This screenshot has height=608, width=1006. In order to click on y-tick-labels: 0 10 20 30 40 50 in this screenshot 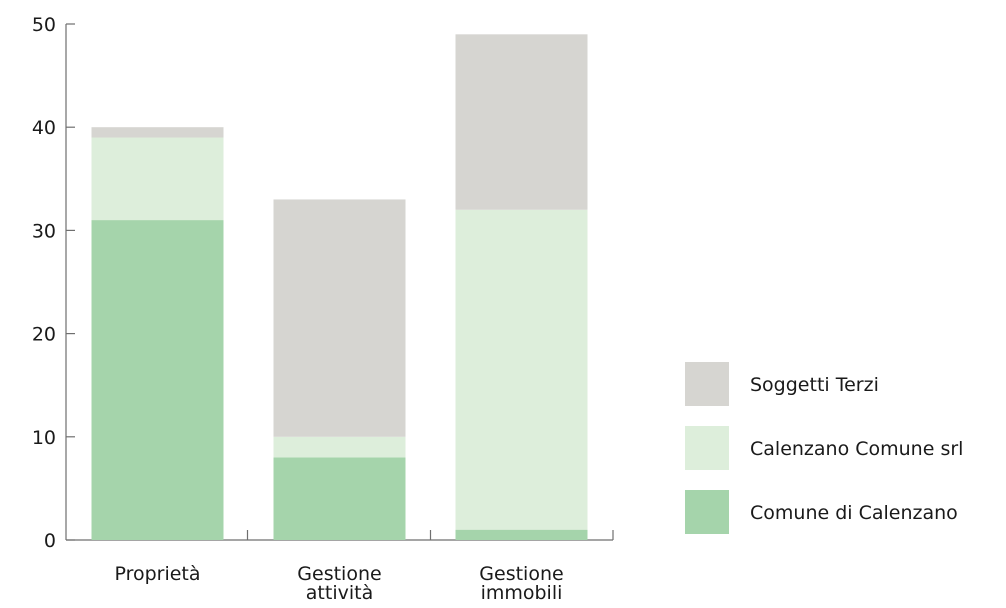, I will do `click(44, 283)`.